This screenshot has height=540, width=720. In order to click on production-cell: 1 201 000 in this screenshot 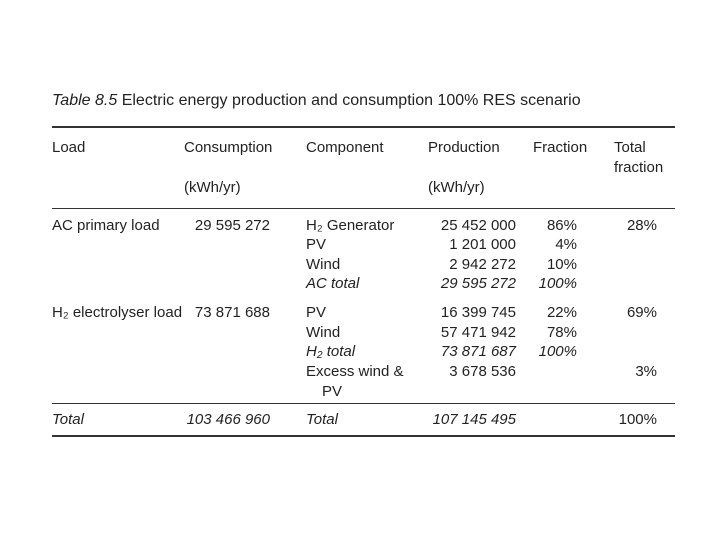, I will do `click(482, 244)`.